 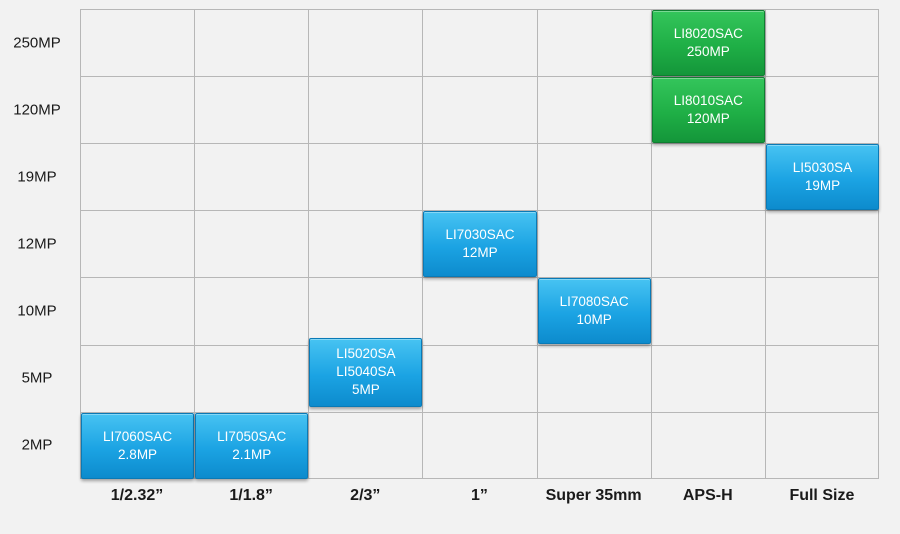 What do you see at coordinates (708, 110) in the screenshot?
I see `product-box: LI8010SAC 120MP` at bounding box center [708, 110].